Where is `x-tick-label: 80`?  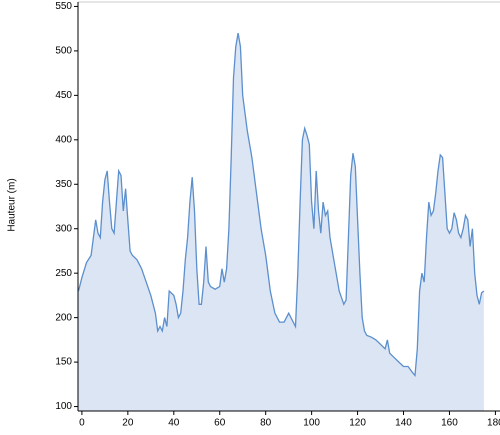 x-tick-label: 80 is located at coordinates (266, 423).